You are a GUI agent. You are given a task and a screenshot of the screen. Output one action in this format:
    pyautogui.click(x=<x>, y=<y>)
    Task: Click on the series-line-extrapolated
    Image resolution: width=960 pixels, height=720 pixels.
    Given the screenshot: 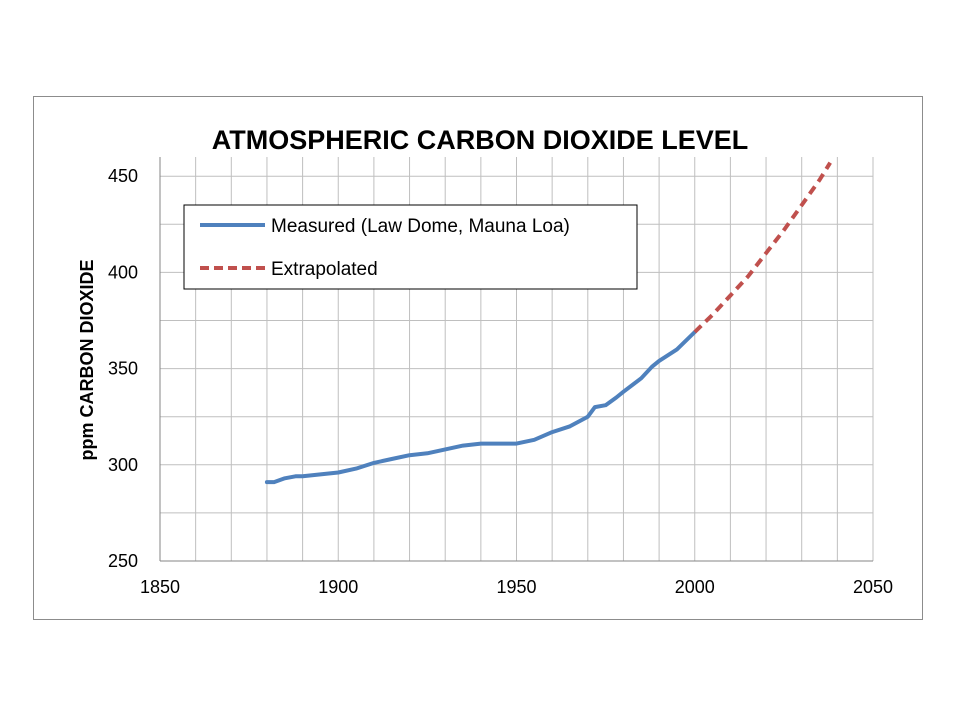 What is the action you would take?
    pyautogui.click(x=762, y=247)
    